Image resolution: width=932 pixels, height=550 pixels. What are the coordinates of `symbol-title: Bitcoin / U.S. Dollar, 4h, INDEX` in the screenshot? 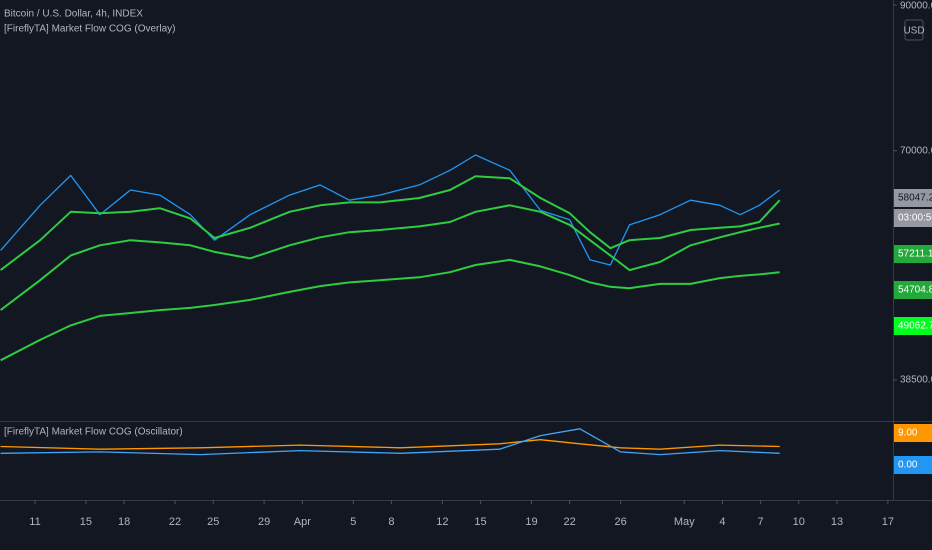 It's located at (73, 14).